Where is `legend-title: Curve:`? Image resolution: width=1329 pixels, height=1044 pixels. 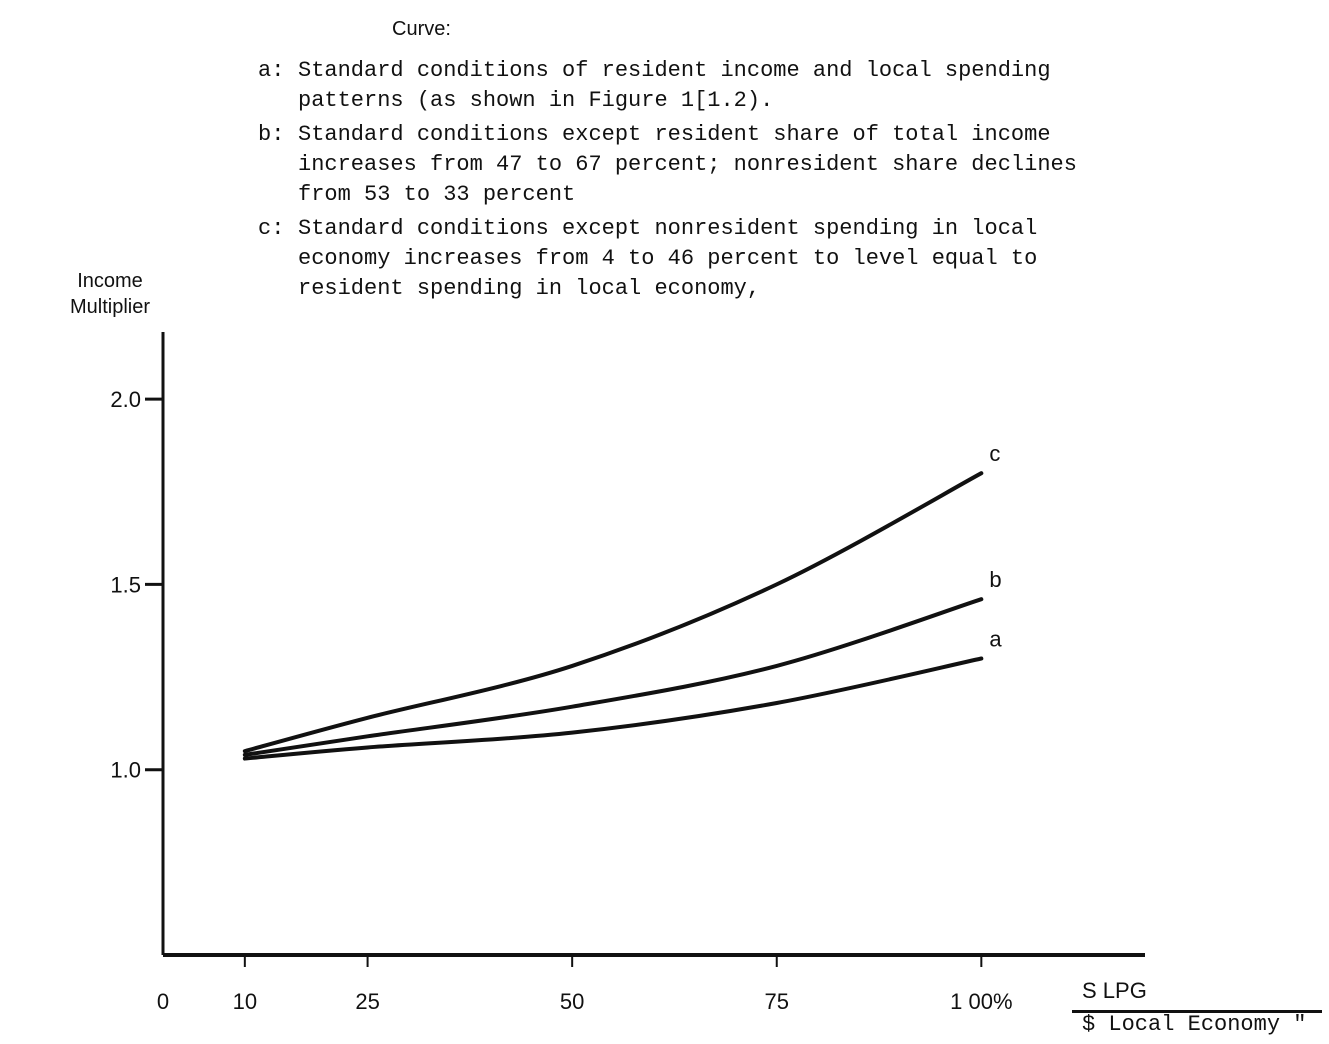
legend-title: Curve: is located at coordinates (421, 29).